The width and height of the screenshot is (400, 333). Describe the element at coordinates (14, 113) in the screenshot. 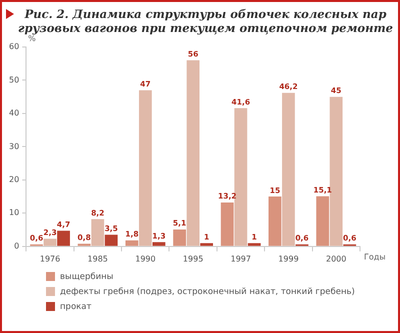

I see `y-tick-label: 40` at that location.